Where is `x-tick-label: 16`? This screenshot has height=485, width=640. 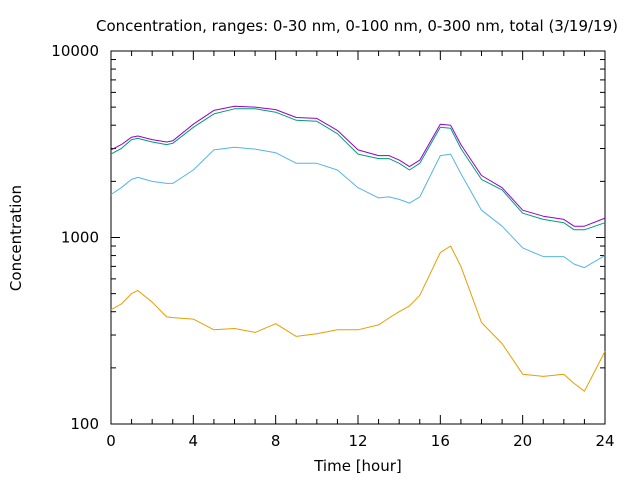
x-tick-label: 16 is located at coordinates (440, 441).